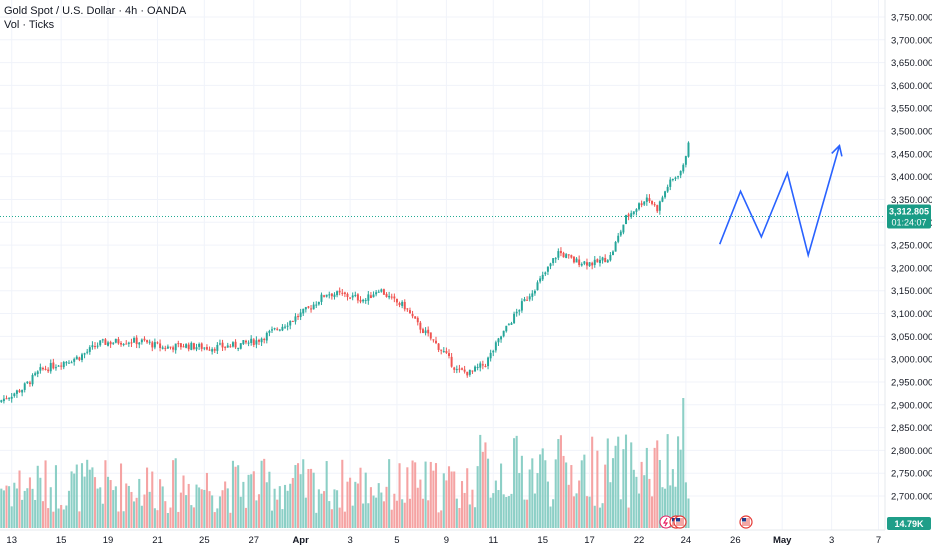  What do you see at coordinates (911, 451) in the screenshot?
I see `y-tick-label: 2,800.000` at bounding box center [911, 451].